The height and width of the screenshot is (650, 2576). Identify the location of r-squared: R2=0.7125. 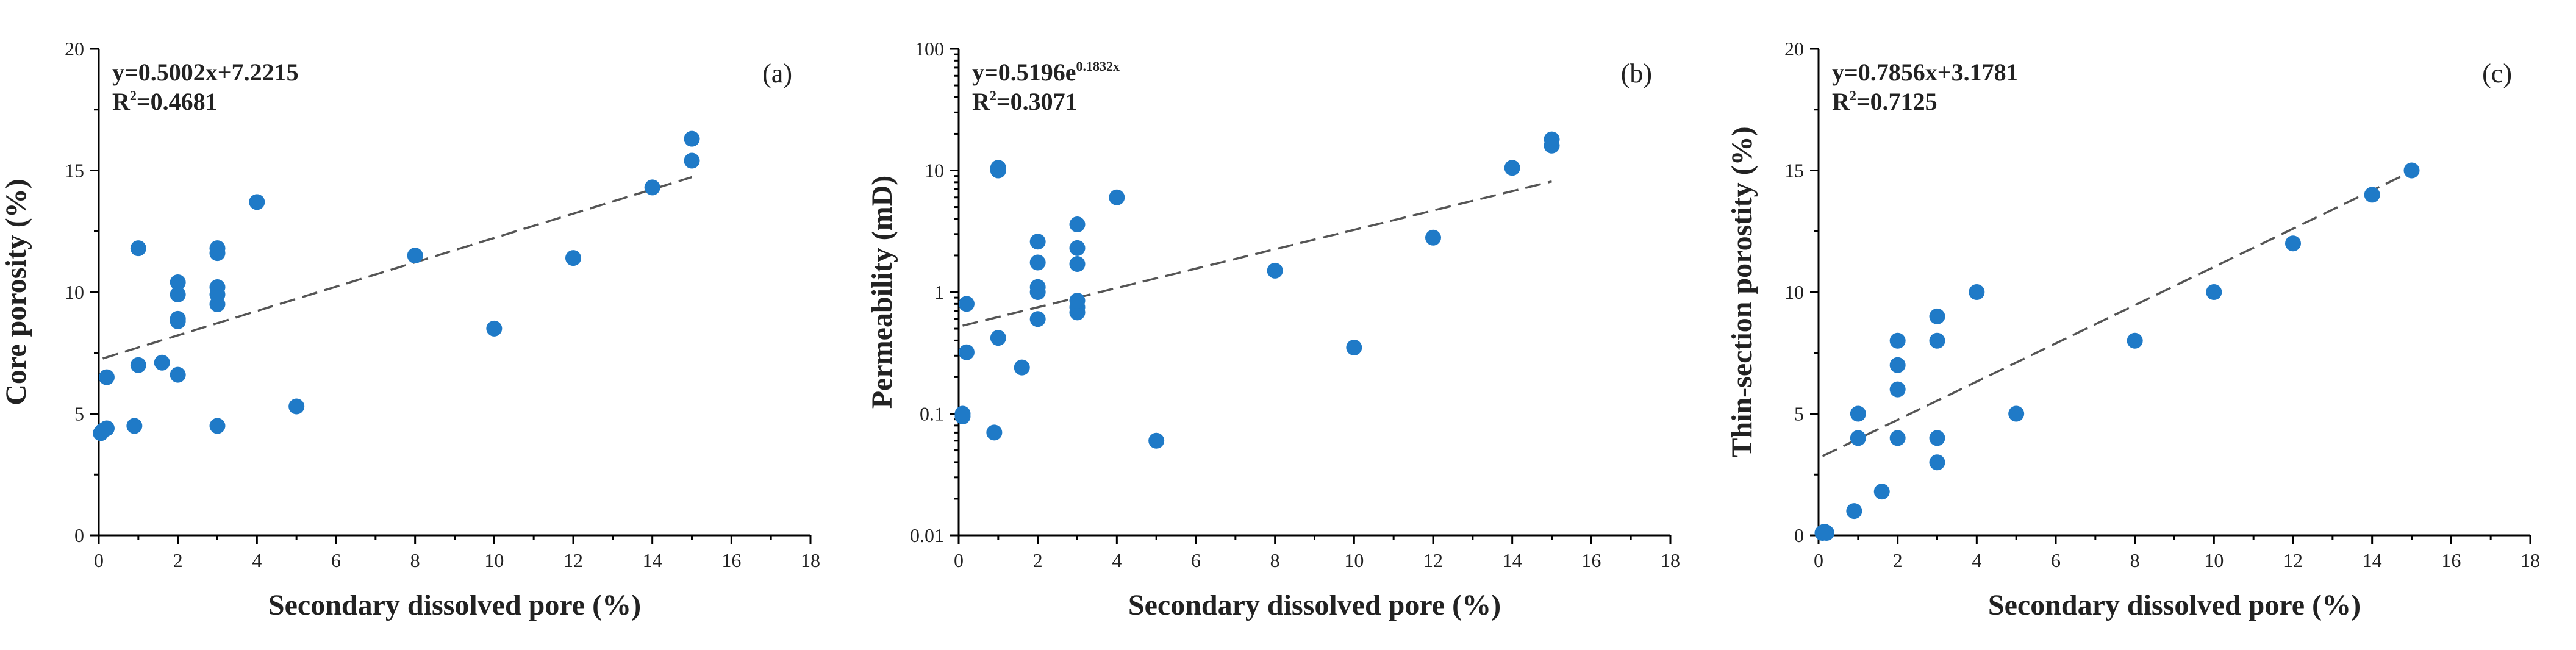
(1885, 101).